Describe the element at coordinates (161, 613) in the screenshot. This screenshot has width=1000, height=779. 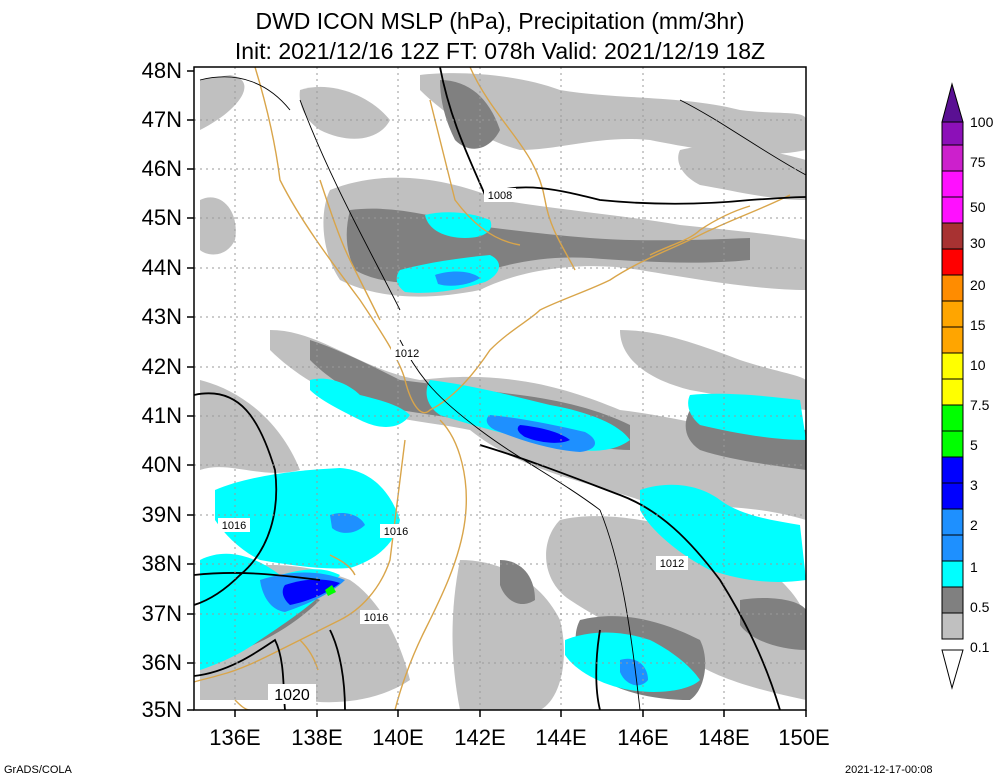
I see `lat-label: 37N` at that location.